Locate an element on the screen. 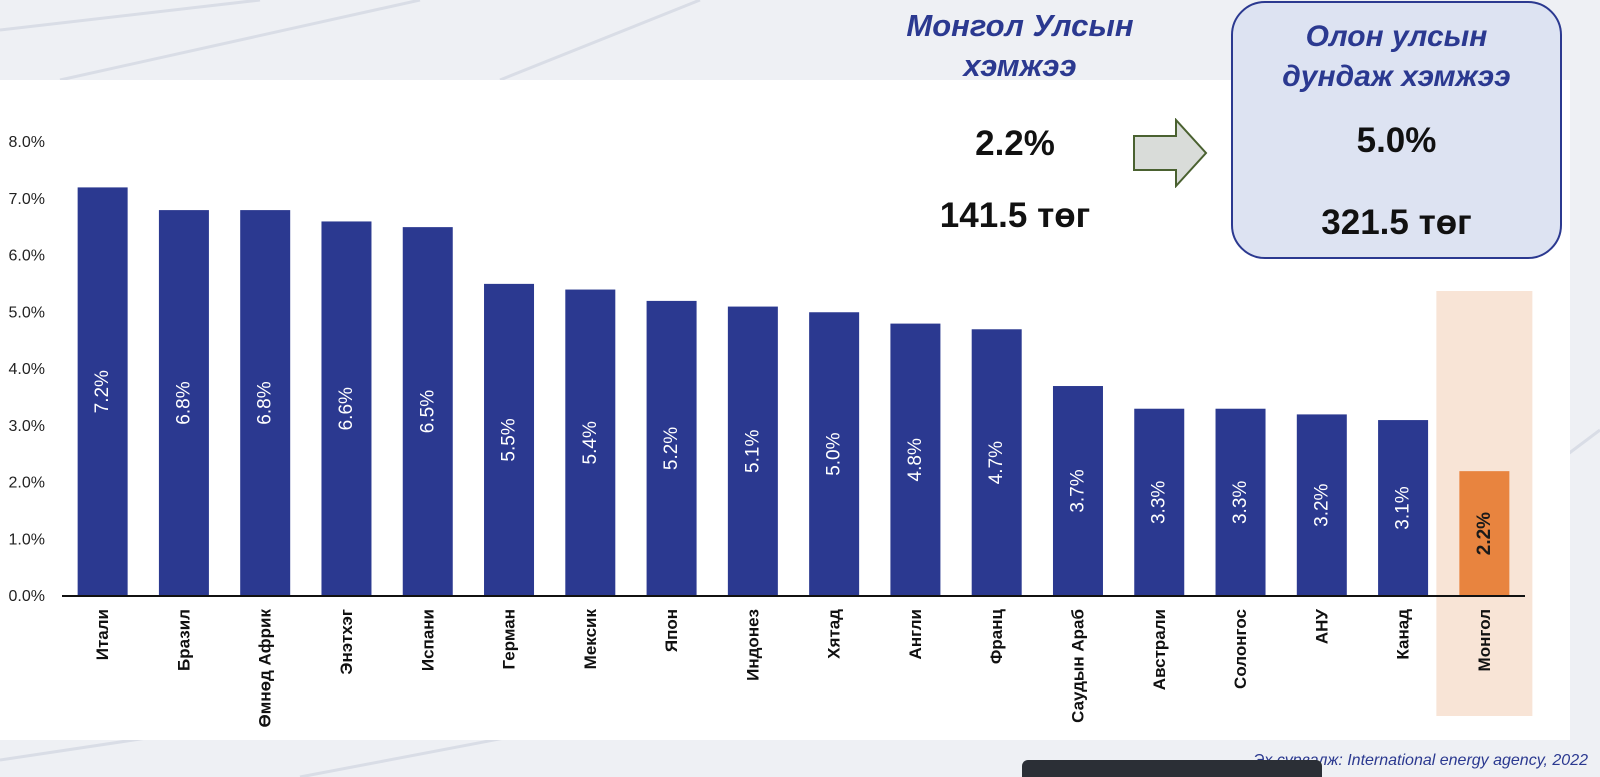 This screenshot has width=1600, height=777. mongolia-heading-line2: хэмжээ is located at coordinates (1020, 65).